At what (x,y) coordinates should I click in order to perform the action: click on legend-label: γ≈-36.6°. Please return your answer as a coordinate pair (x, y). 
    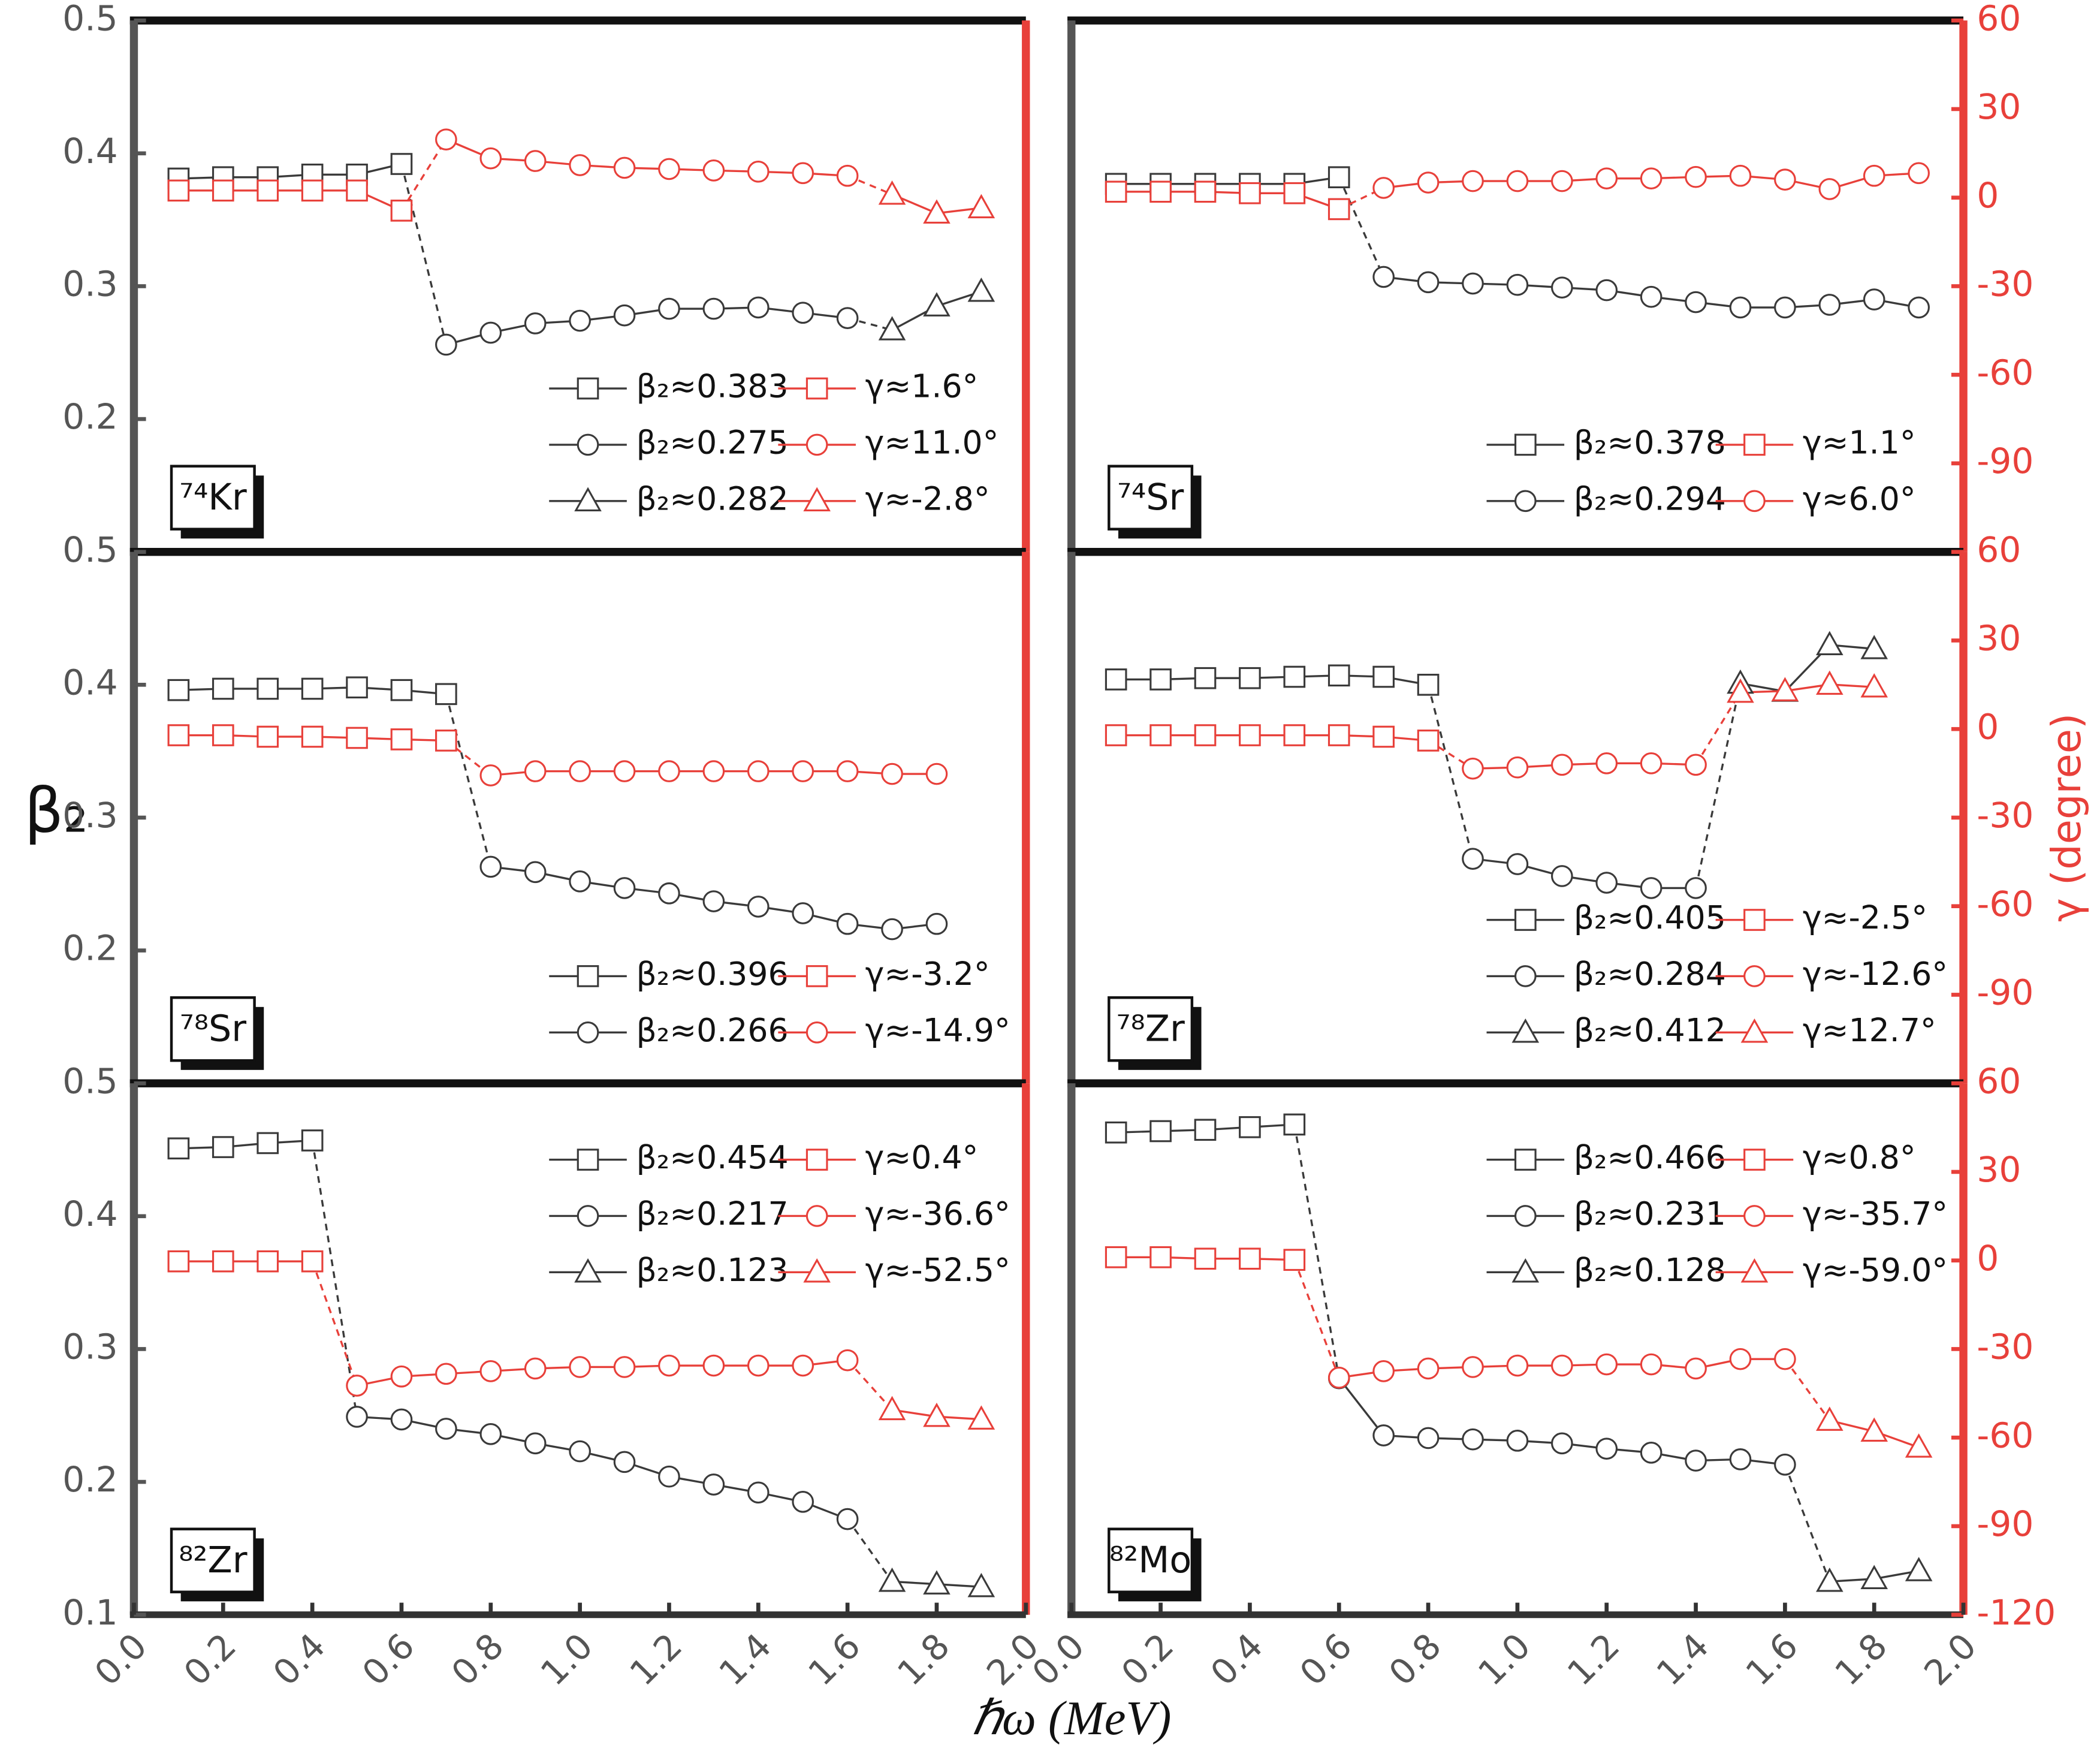
    Looking at the image, I should click on (937, 1213).